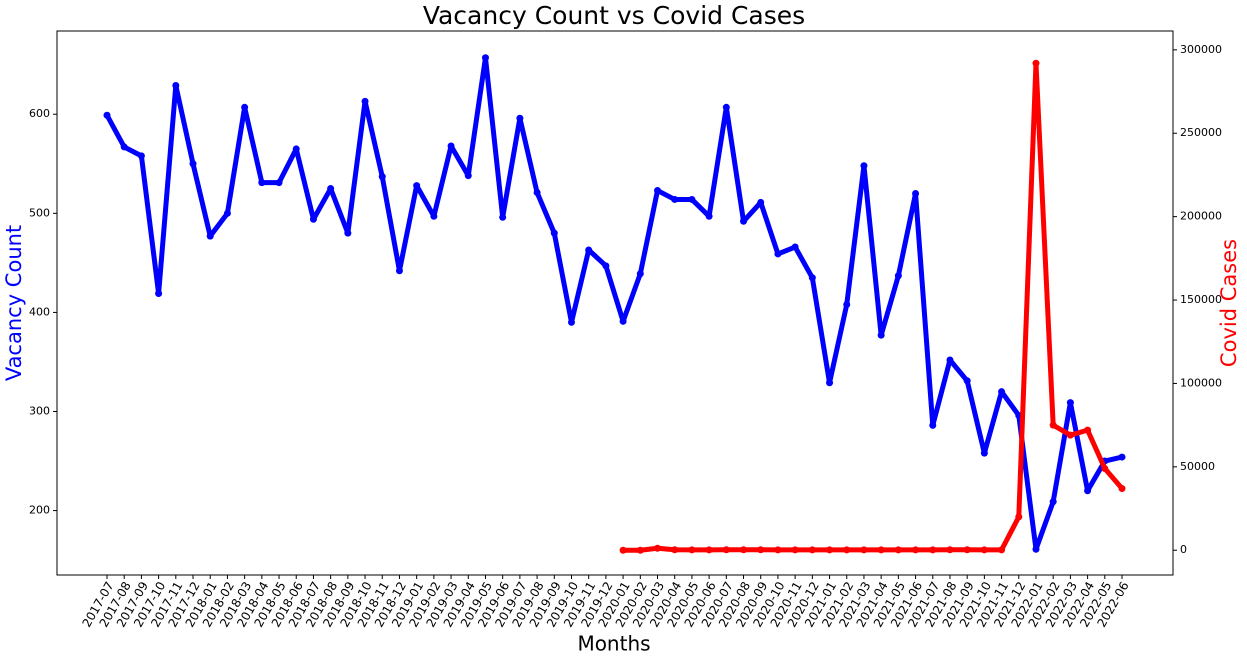 The image size is (1247, 662). What do you see at coordinates (1201, 382) in the screenshot?
I see `y2-tick-label: 100000` at bounding box center [1201, 382].